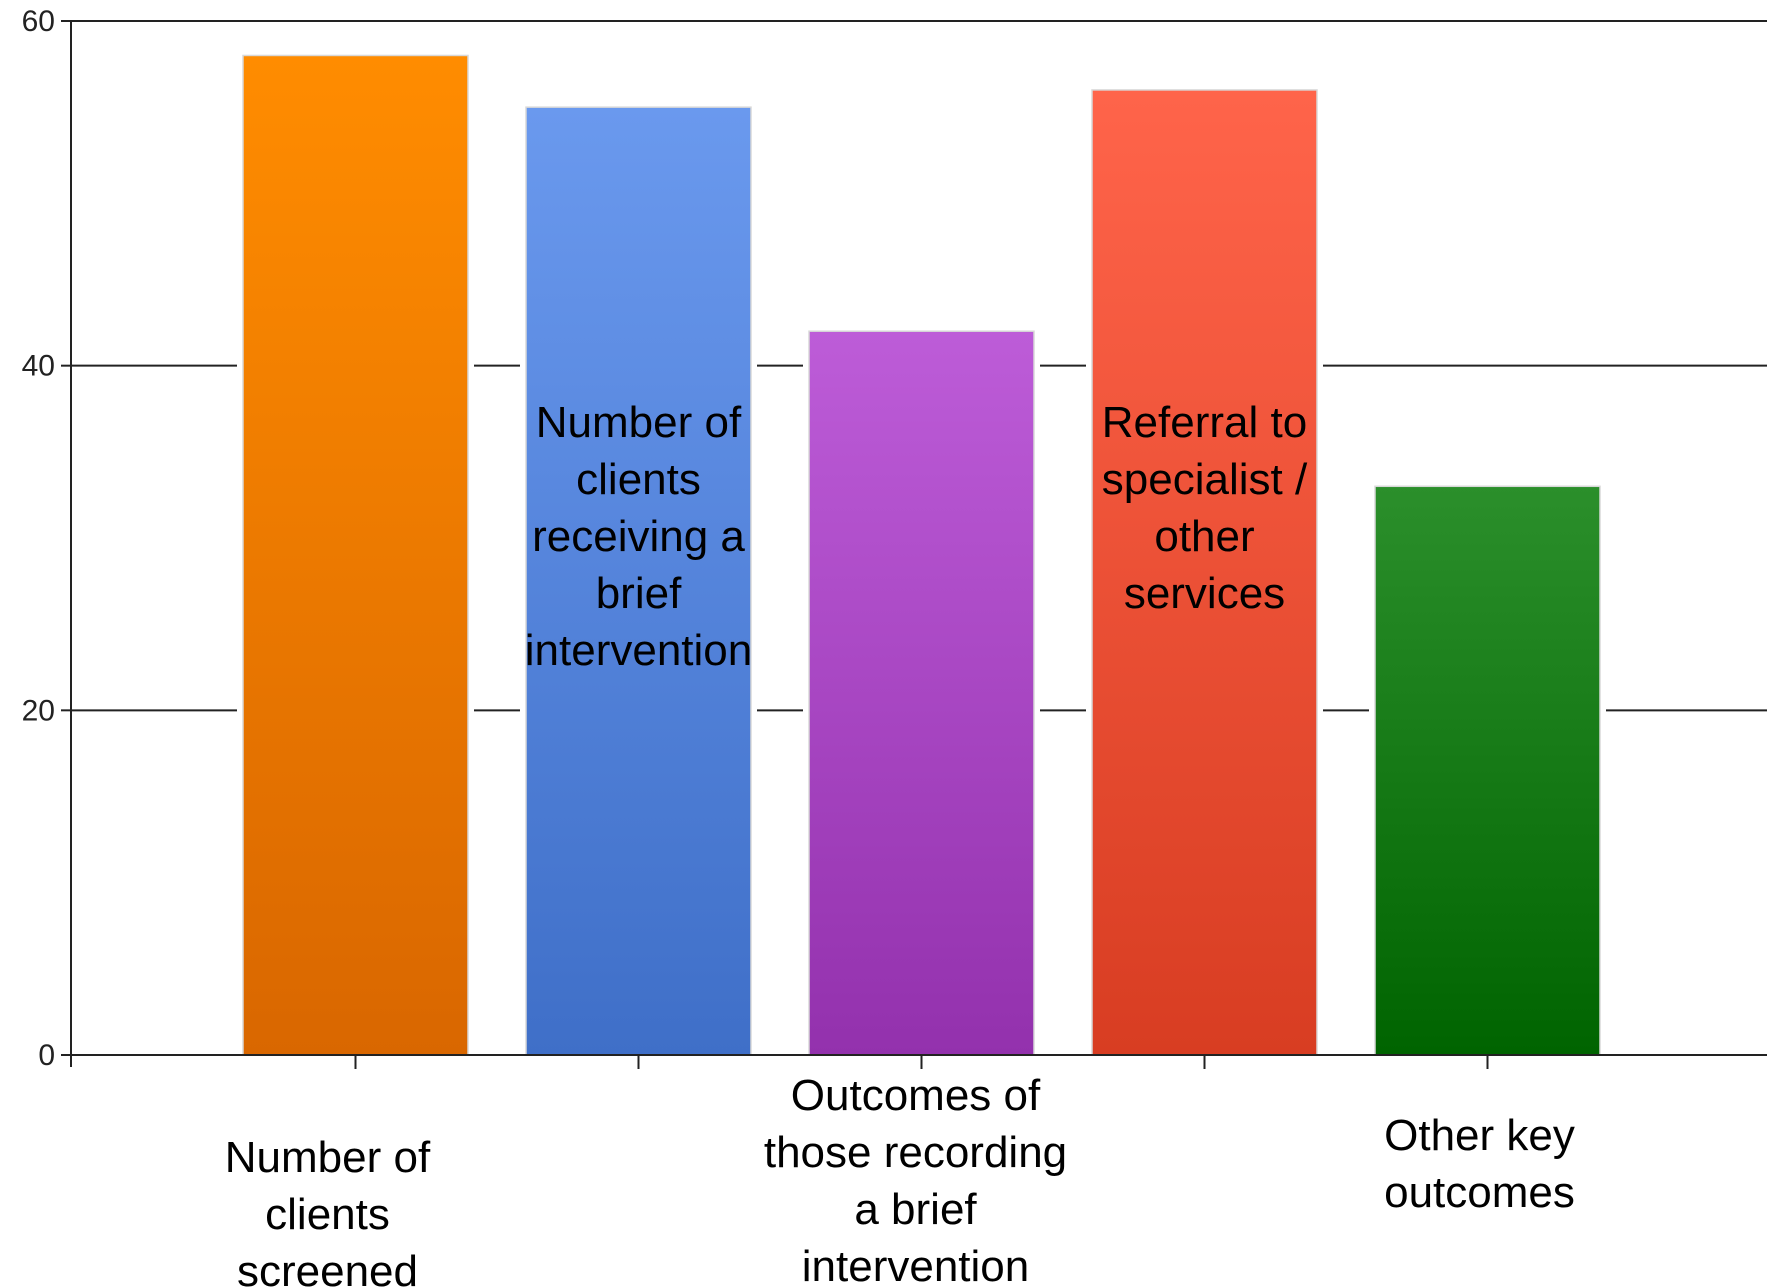 This screenshot has width=1767, height=1288. Describe the element at coordinates (915, 1152) in the screenshot. I see `category-label-line: those recording` at that location.